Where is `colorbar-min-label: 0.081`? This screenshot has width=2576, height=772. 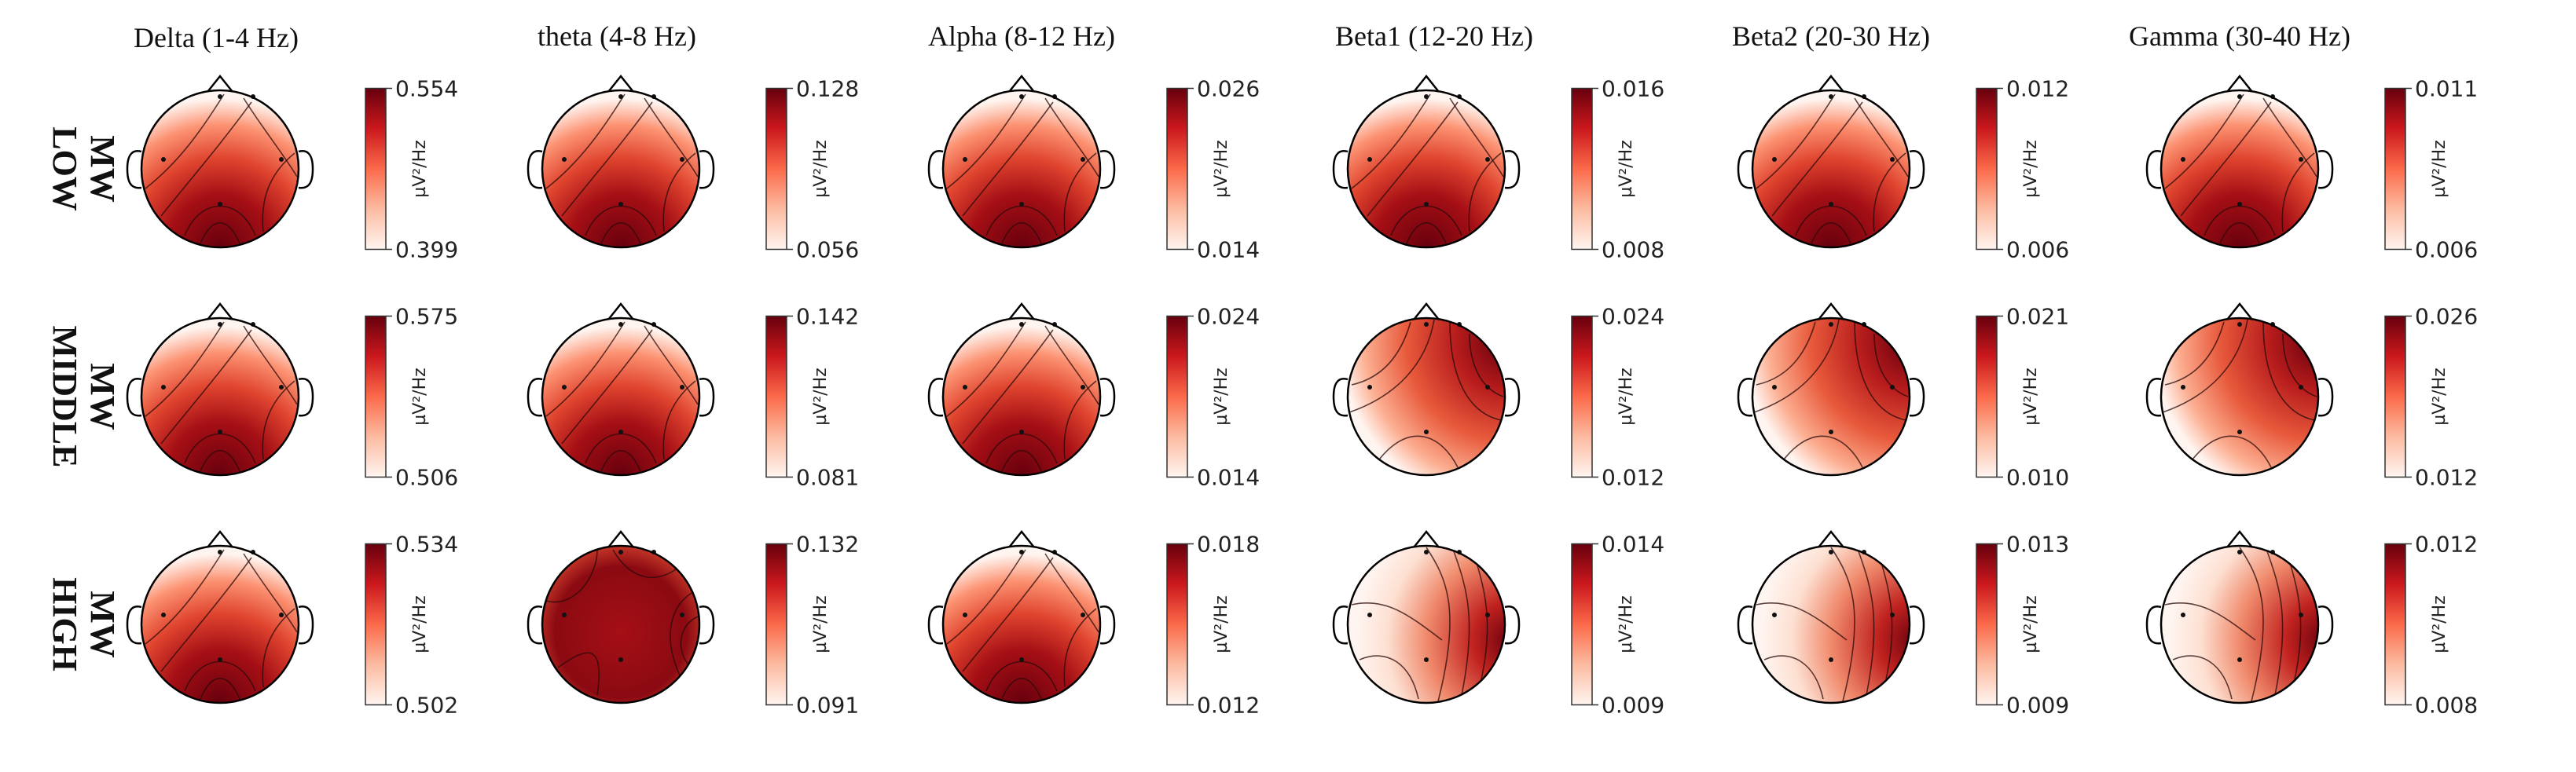
colorbar-min-label: 0.081 is located at coordinates (828, 478).